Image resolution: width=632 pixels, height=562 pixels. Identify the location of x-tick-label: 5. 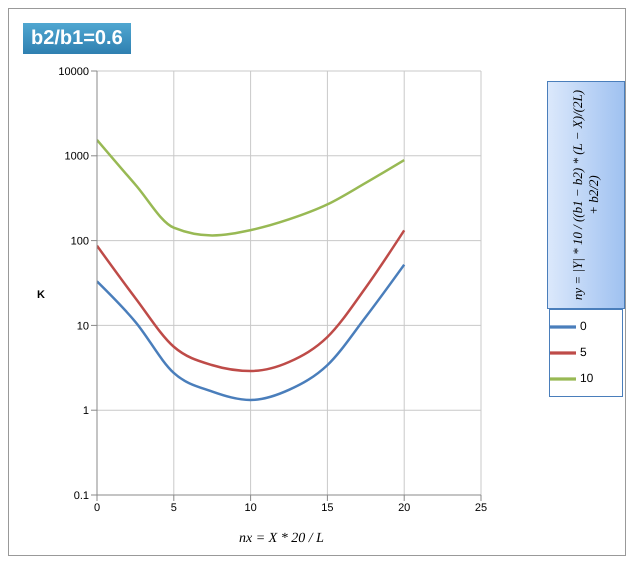
(173, 508).